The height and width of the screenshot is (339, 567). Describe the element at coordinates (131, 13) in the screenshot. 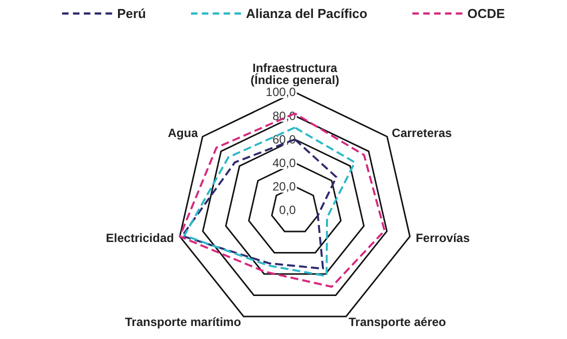

I see `legend-label: Perú` at that location.